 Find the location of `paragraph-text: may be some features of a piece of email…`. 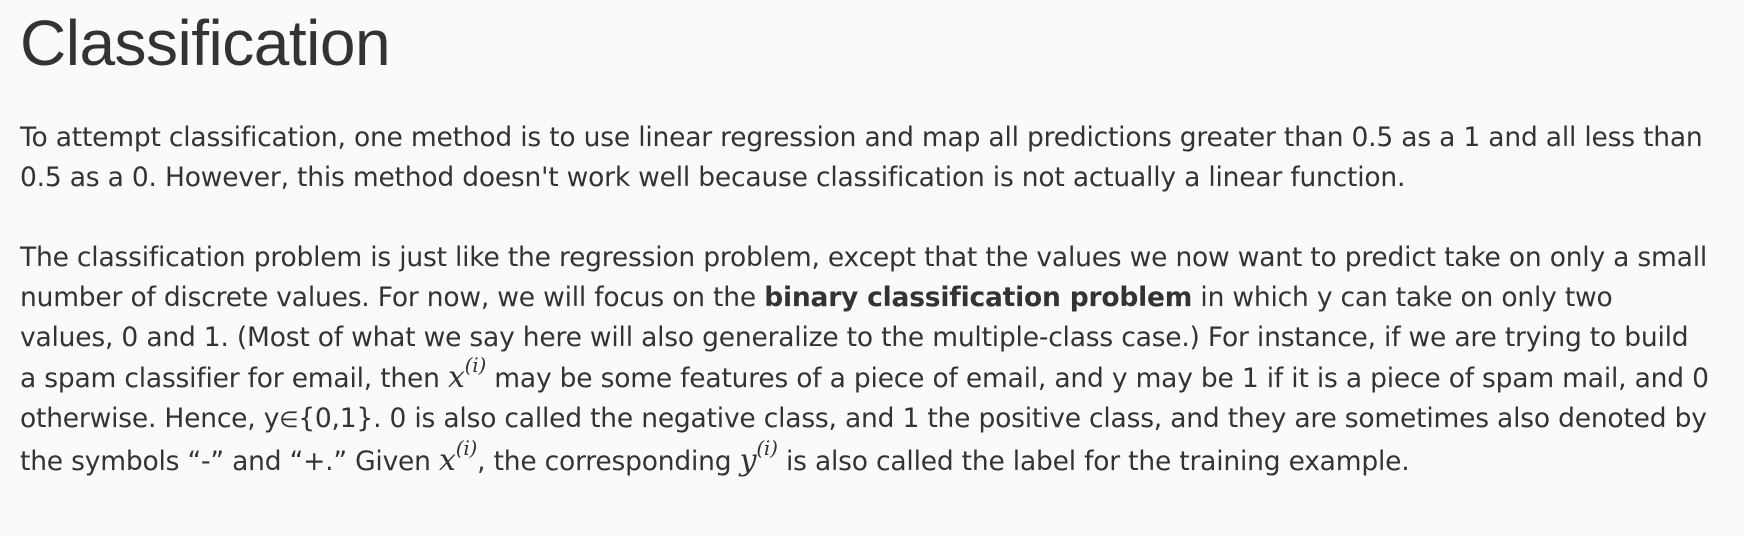

paragraph-text: may be some features of a piece of email… is located at coordinates (864, 398).